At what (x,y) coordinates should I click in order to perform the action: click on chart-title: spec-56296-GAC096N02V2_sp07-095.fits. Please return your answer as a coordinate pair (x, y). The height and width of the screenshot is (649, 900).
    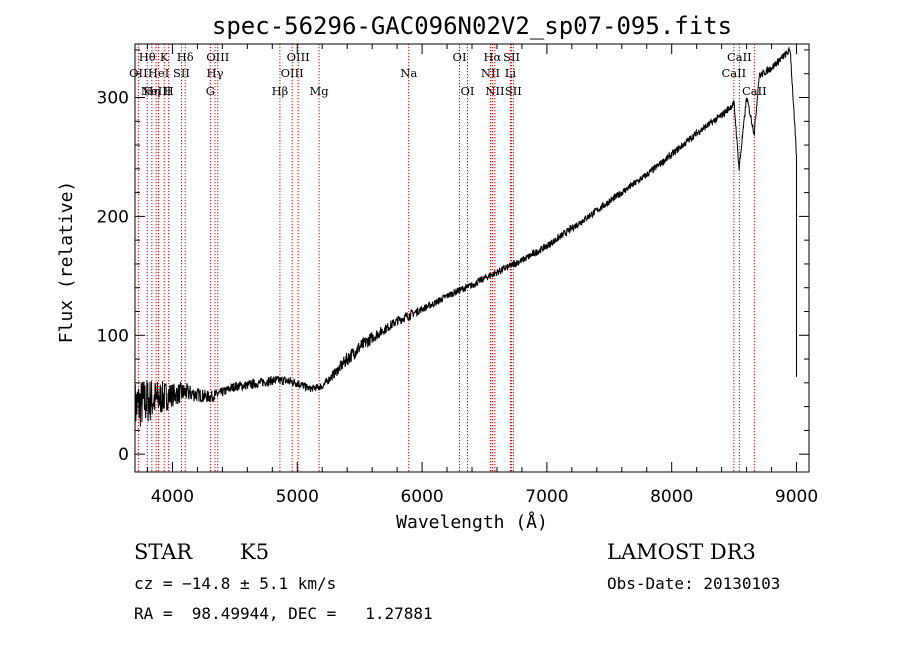
    Looking at the image, I should click on (472, 26).